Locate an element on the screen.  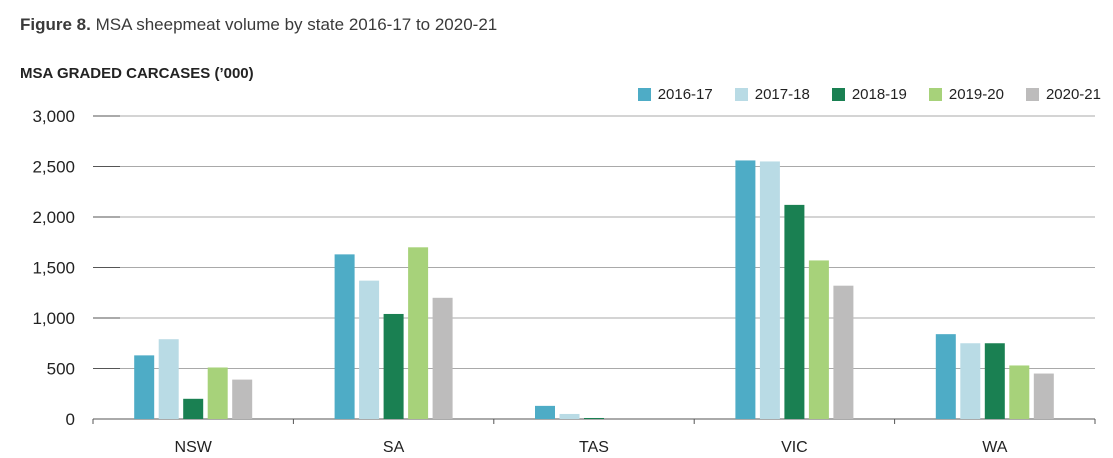
y-tick-label: 1,500 is located at coordinates (53, 268).